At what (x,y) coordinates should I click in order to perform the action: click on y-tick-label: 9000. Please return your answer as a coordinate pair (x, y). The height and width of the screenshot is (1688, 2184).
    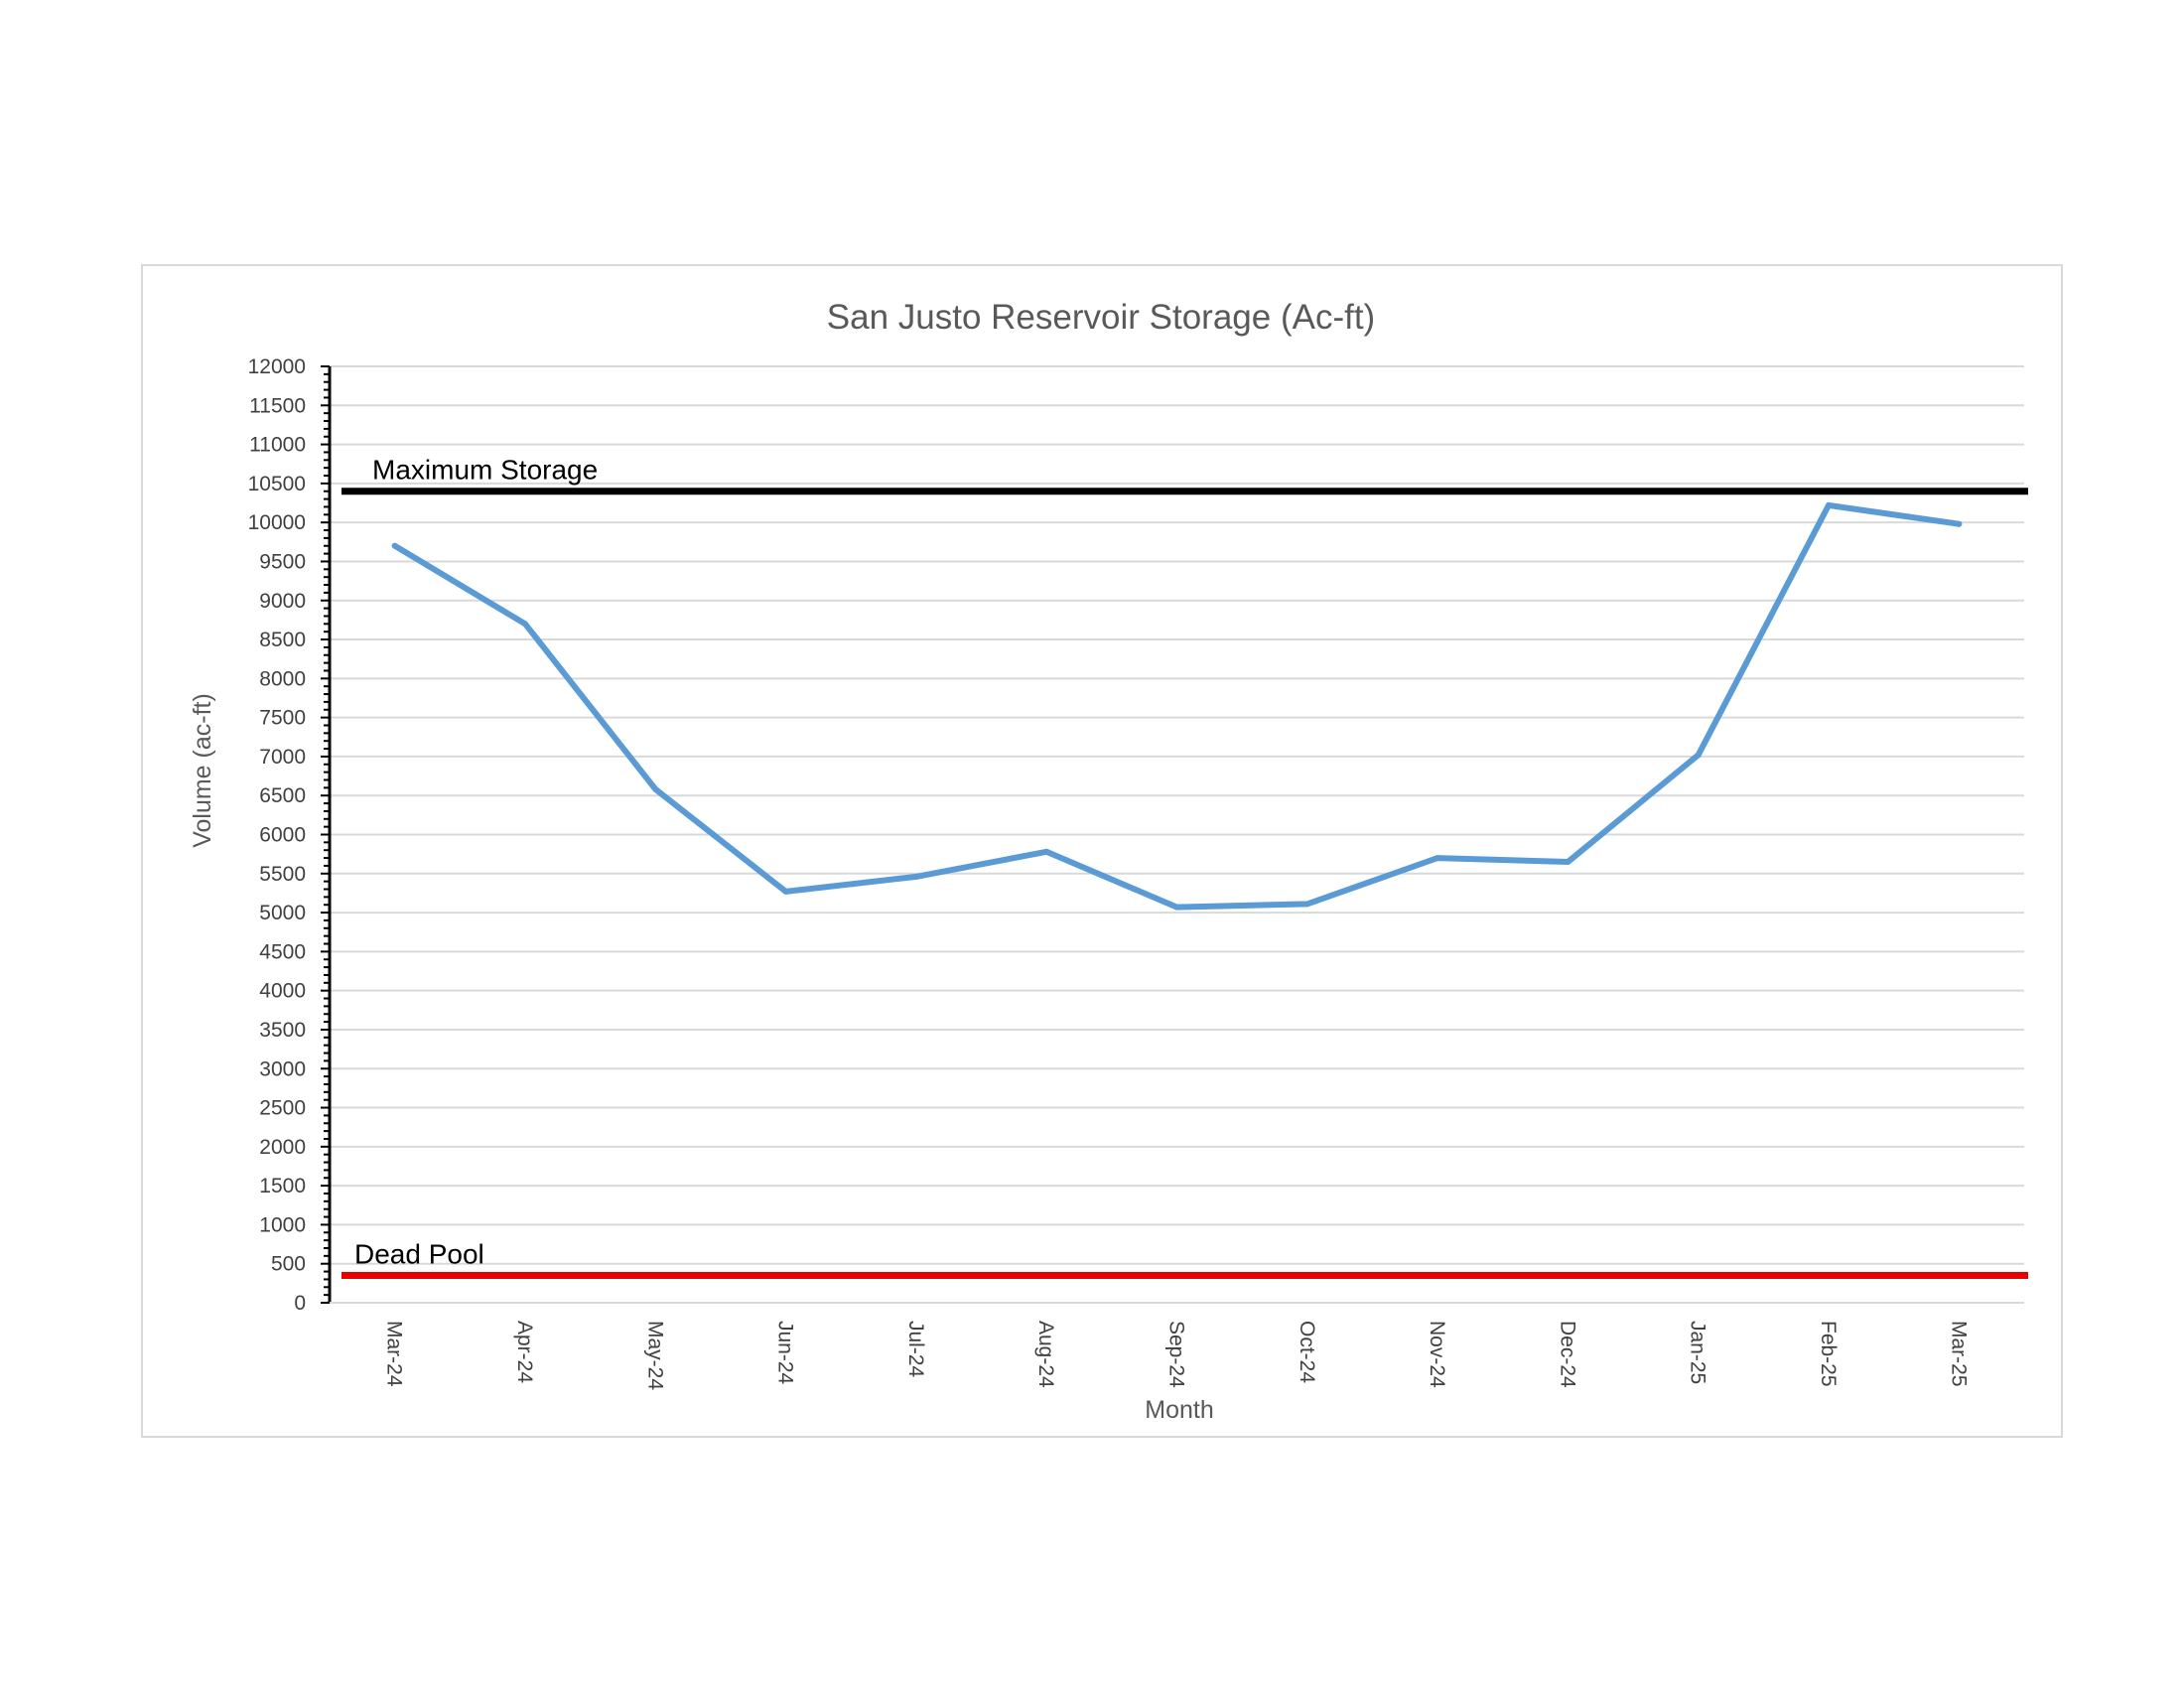
    Looking at the image, I should click on (282, 601).